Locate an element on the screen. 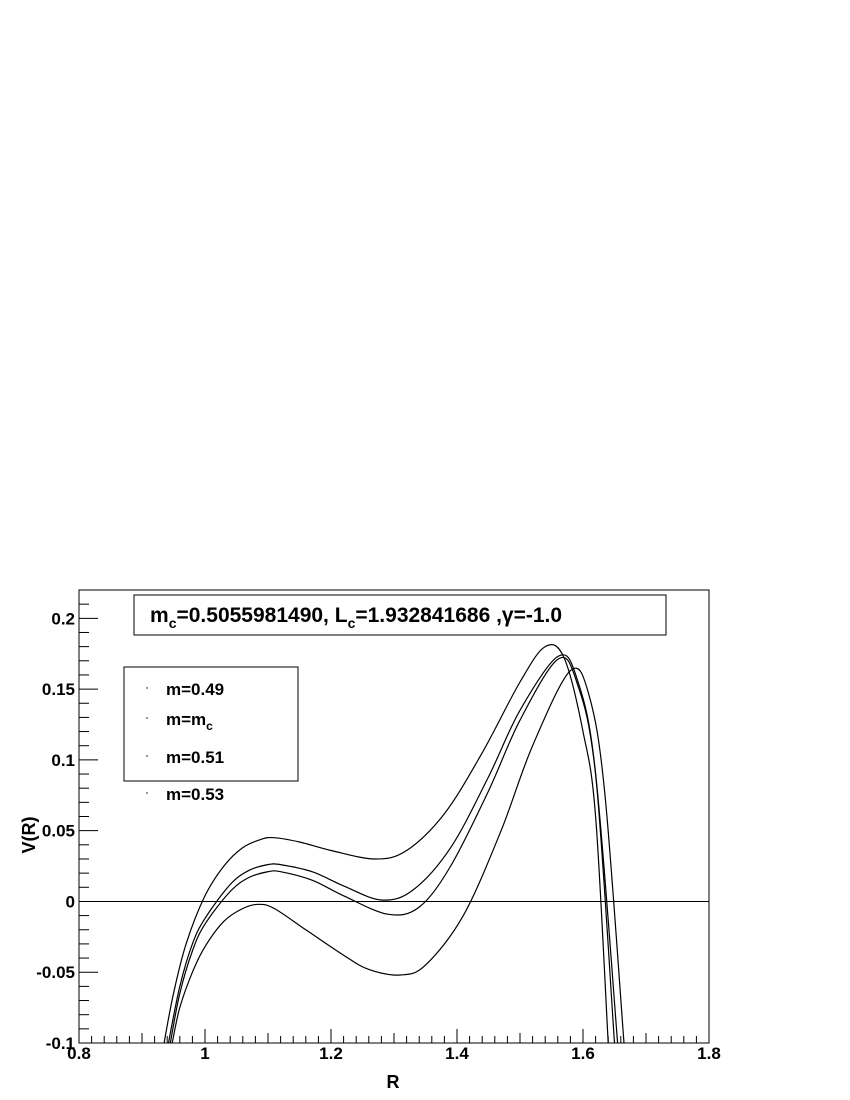  x-tick-label: 0.8 is located at coordinates (79, 1053).